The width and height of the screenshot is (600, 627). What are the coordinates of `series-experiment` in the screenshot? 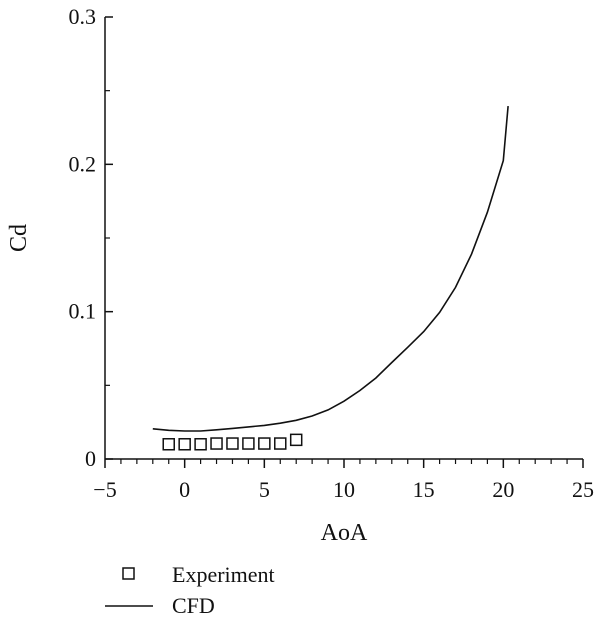 It's located at (232, 442).